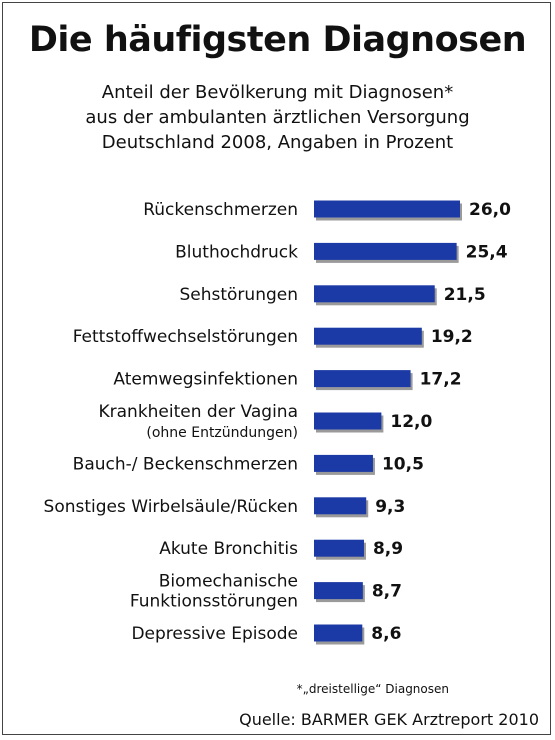 This screenshot has width=555, height=740. Describe the element at coordinates (277, 142) in the screenshot. I see `subtitle-line-3: Deutschland 2008, Angaben in Prozent` at that location.